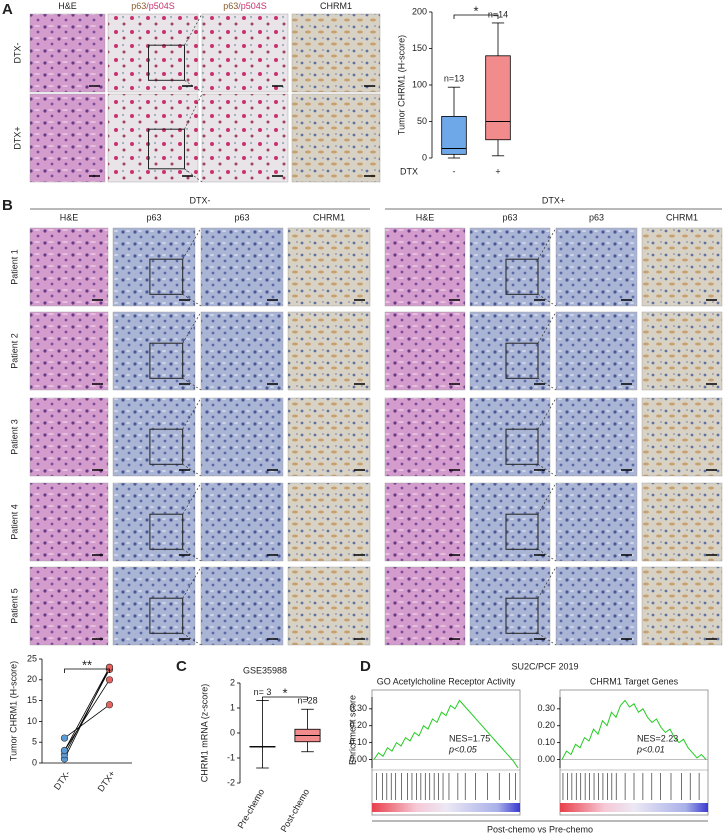  What do you see at coordinates (14, 267) in the screenshot?
I see `row-label: Patient 1` at bounding box center [14, 267].